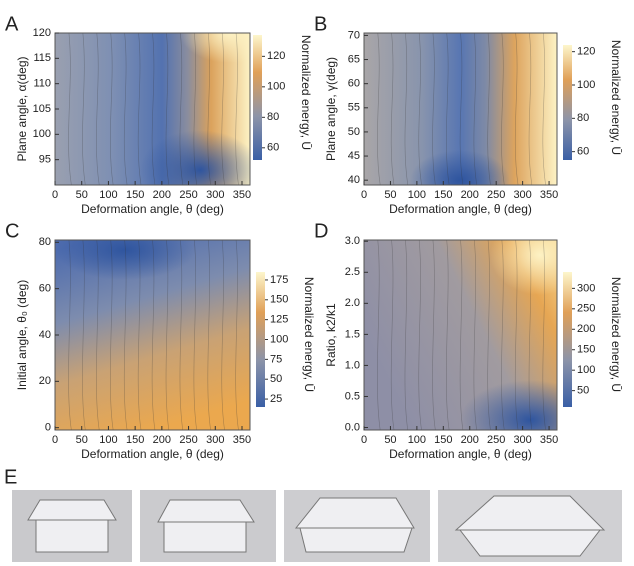 This screenshot has width=634, height=566. Describe the element at coordinates (42, 58) in the screenshot. I see `y-tick-label: 115` at that location.